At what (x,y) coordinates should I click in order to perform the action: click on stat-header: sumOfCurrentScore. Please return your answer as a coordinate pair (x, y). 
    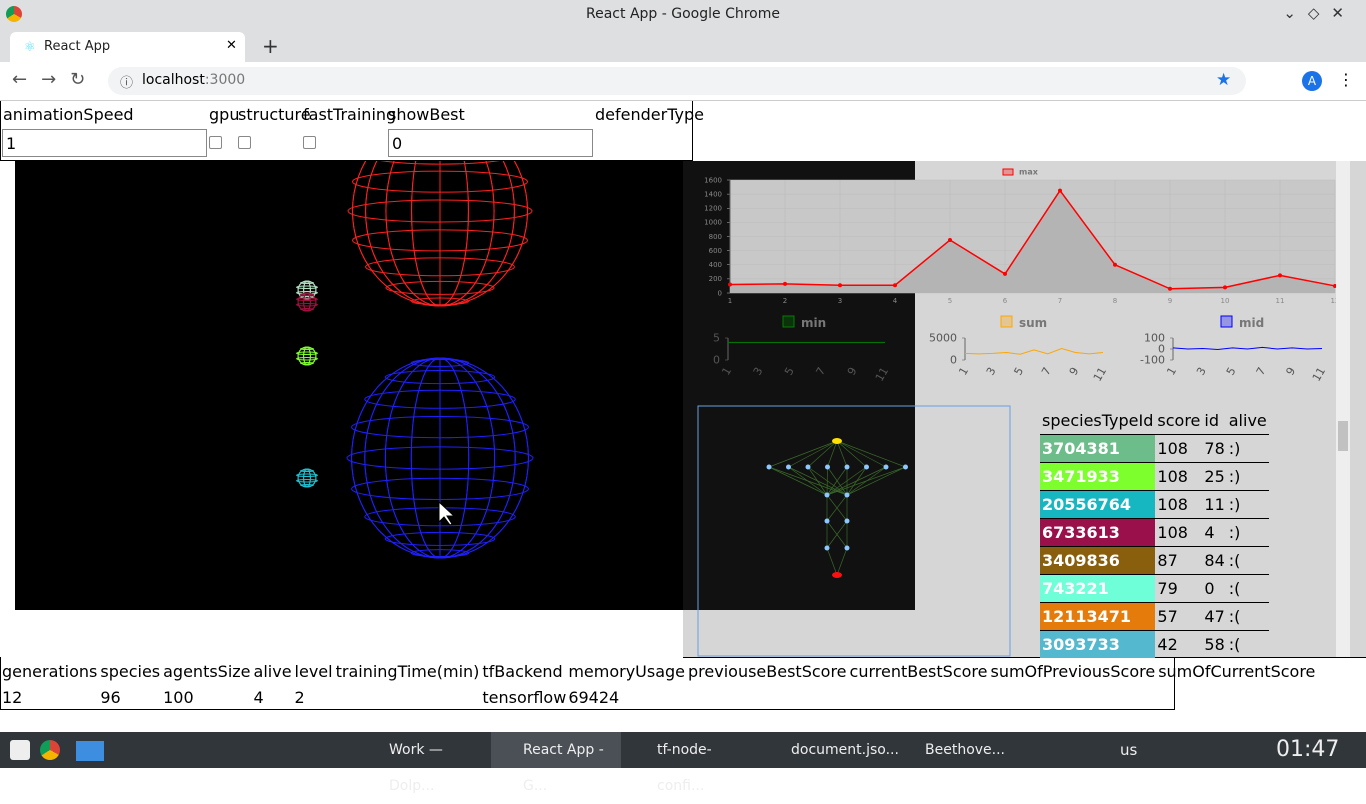
    Looking at the image, I should click on (1237, 671).